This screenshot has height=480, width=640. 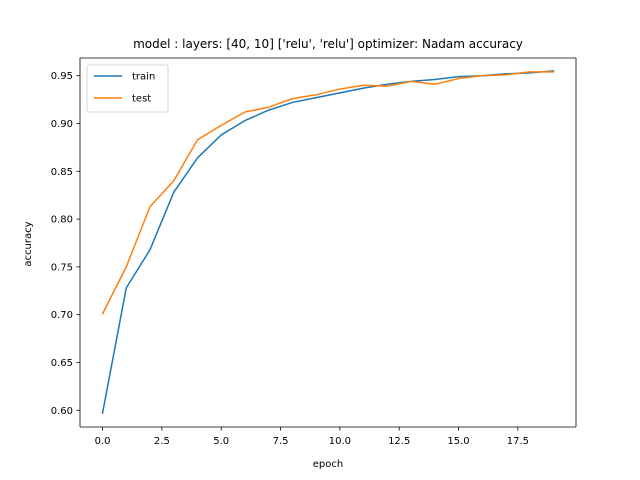 What do you see at coordinates (312, 437) in the screenshot?
I see `x-axis-ticks: 0.0 2.5 5.0 7.5 10.0 12.5 15.0 17.5` at bounding box center [312, 437].